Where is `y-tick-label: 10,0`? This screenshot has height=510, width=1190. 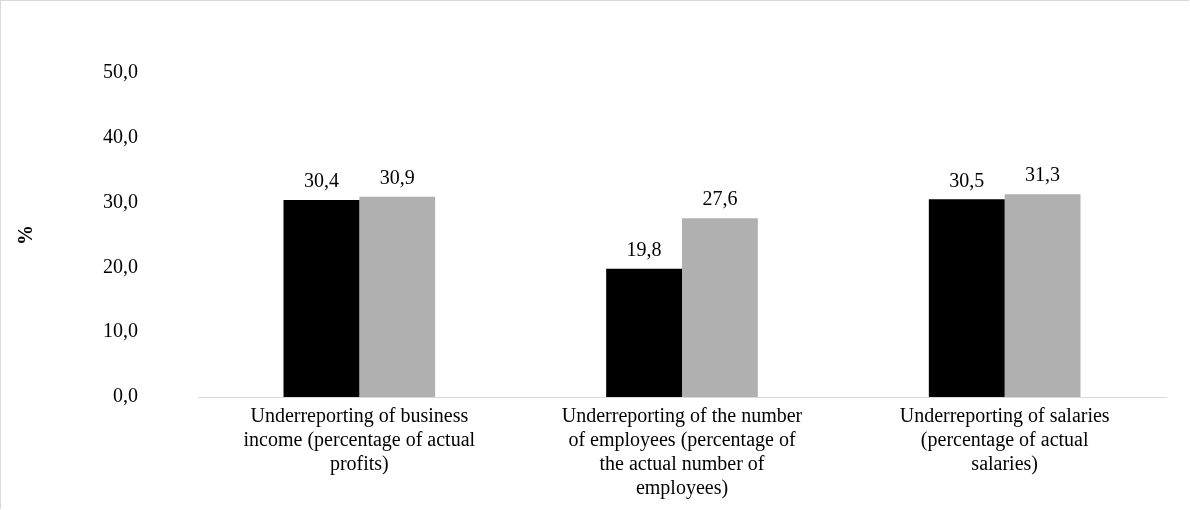
y-tick-label: 10,0 is located at coordinates (120, 330).